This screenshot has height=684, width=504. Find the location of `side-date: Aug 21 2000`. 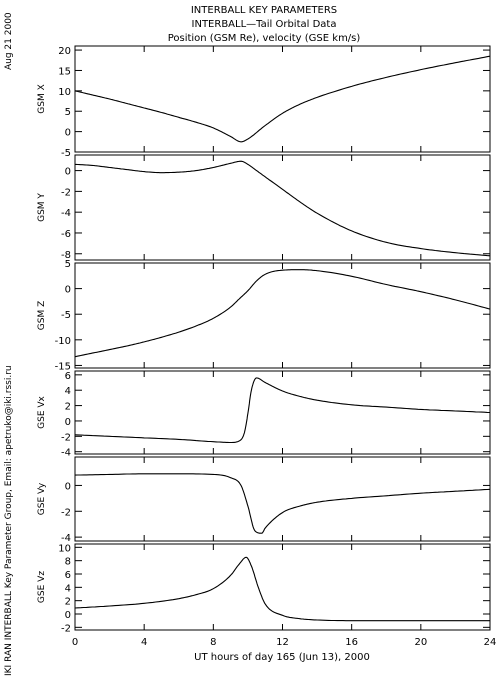

side-date: Aug 21 2000 is located at coordinates (9, 41).